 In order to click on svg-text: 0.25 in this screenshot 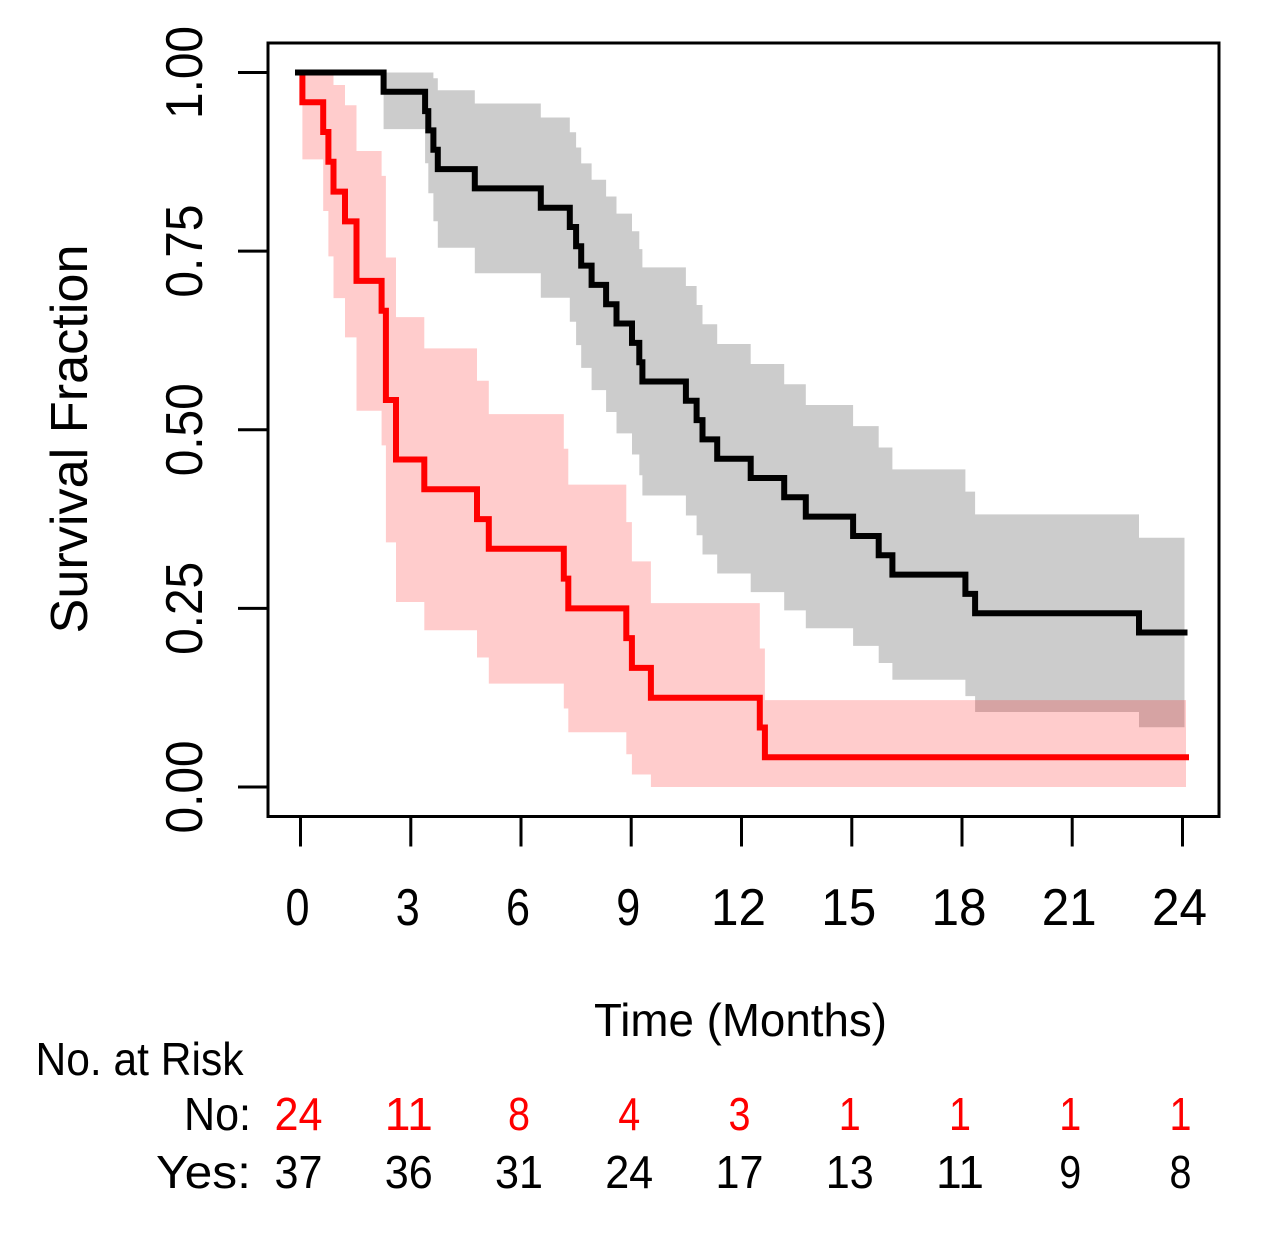, I will do `click(184, 608)`.